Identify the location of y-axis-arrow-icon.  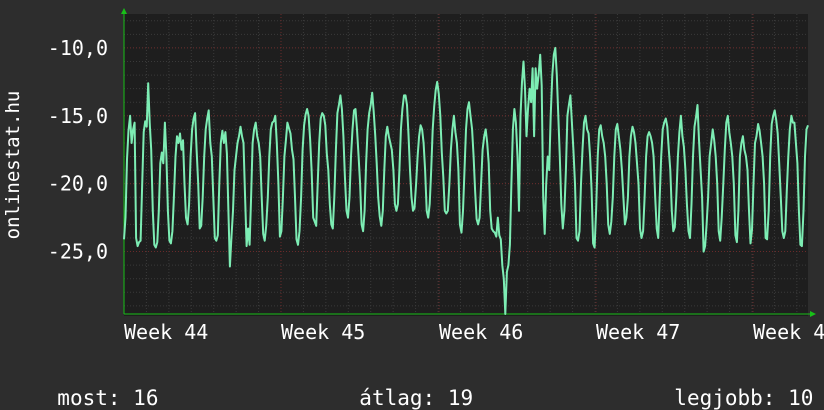
(124, 11).